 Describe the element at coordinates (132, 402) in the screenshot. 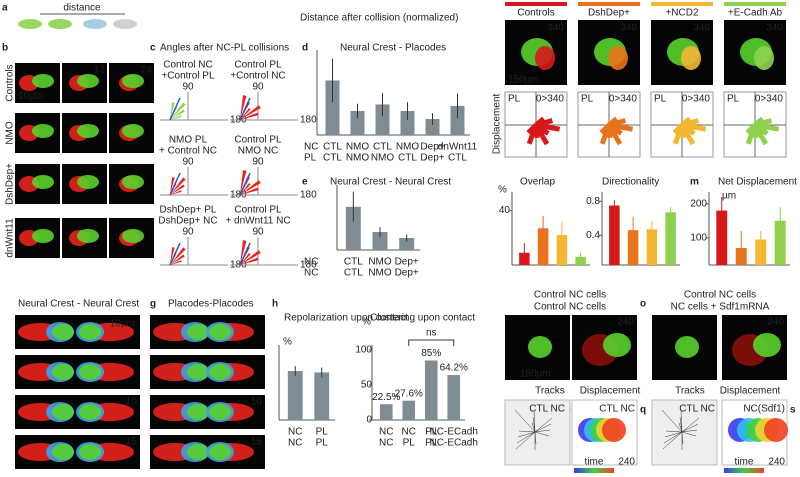

I see `label: 10` at that location.